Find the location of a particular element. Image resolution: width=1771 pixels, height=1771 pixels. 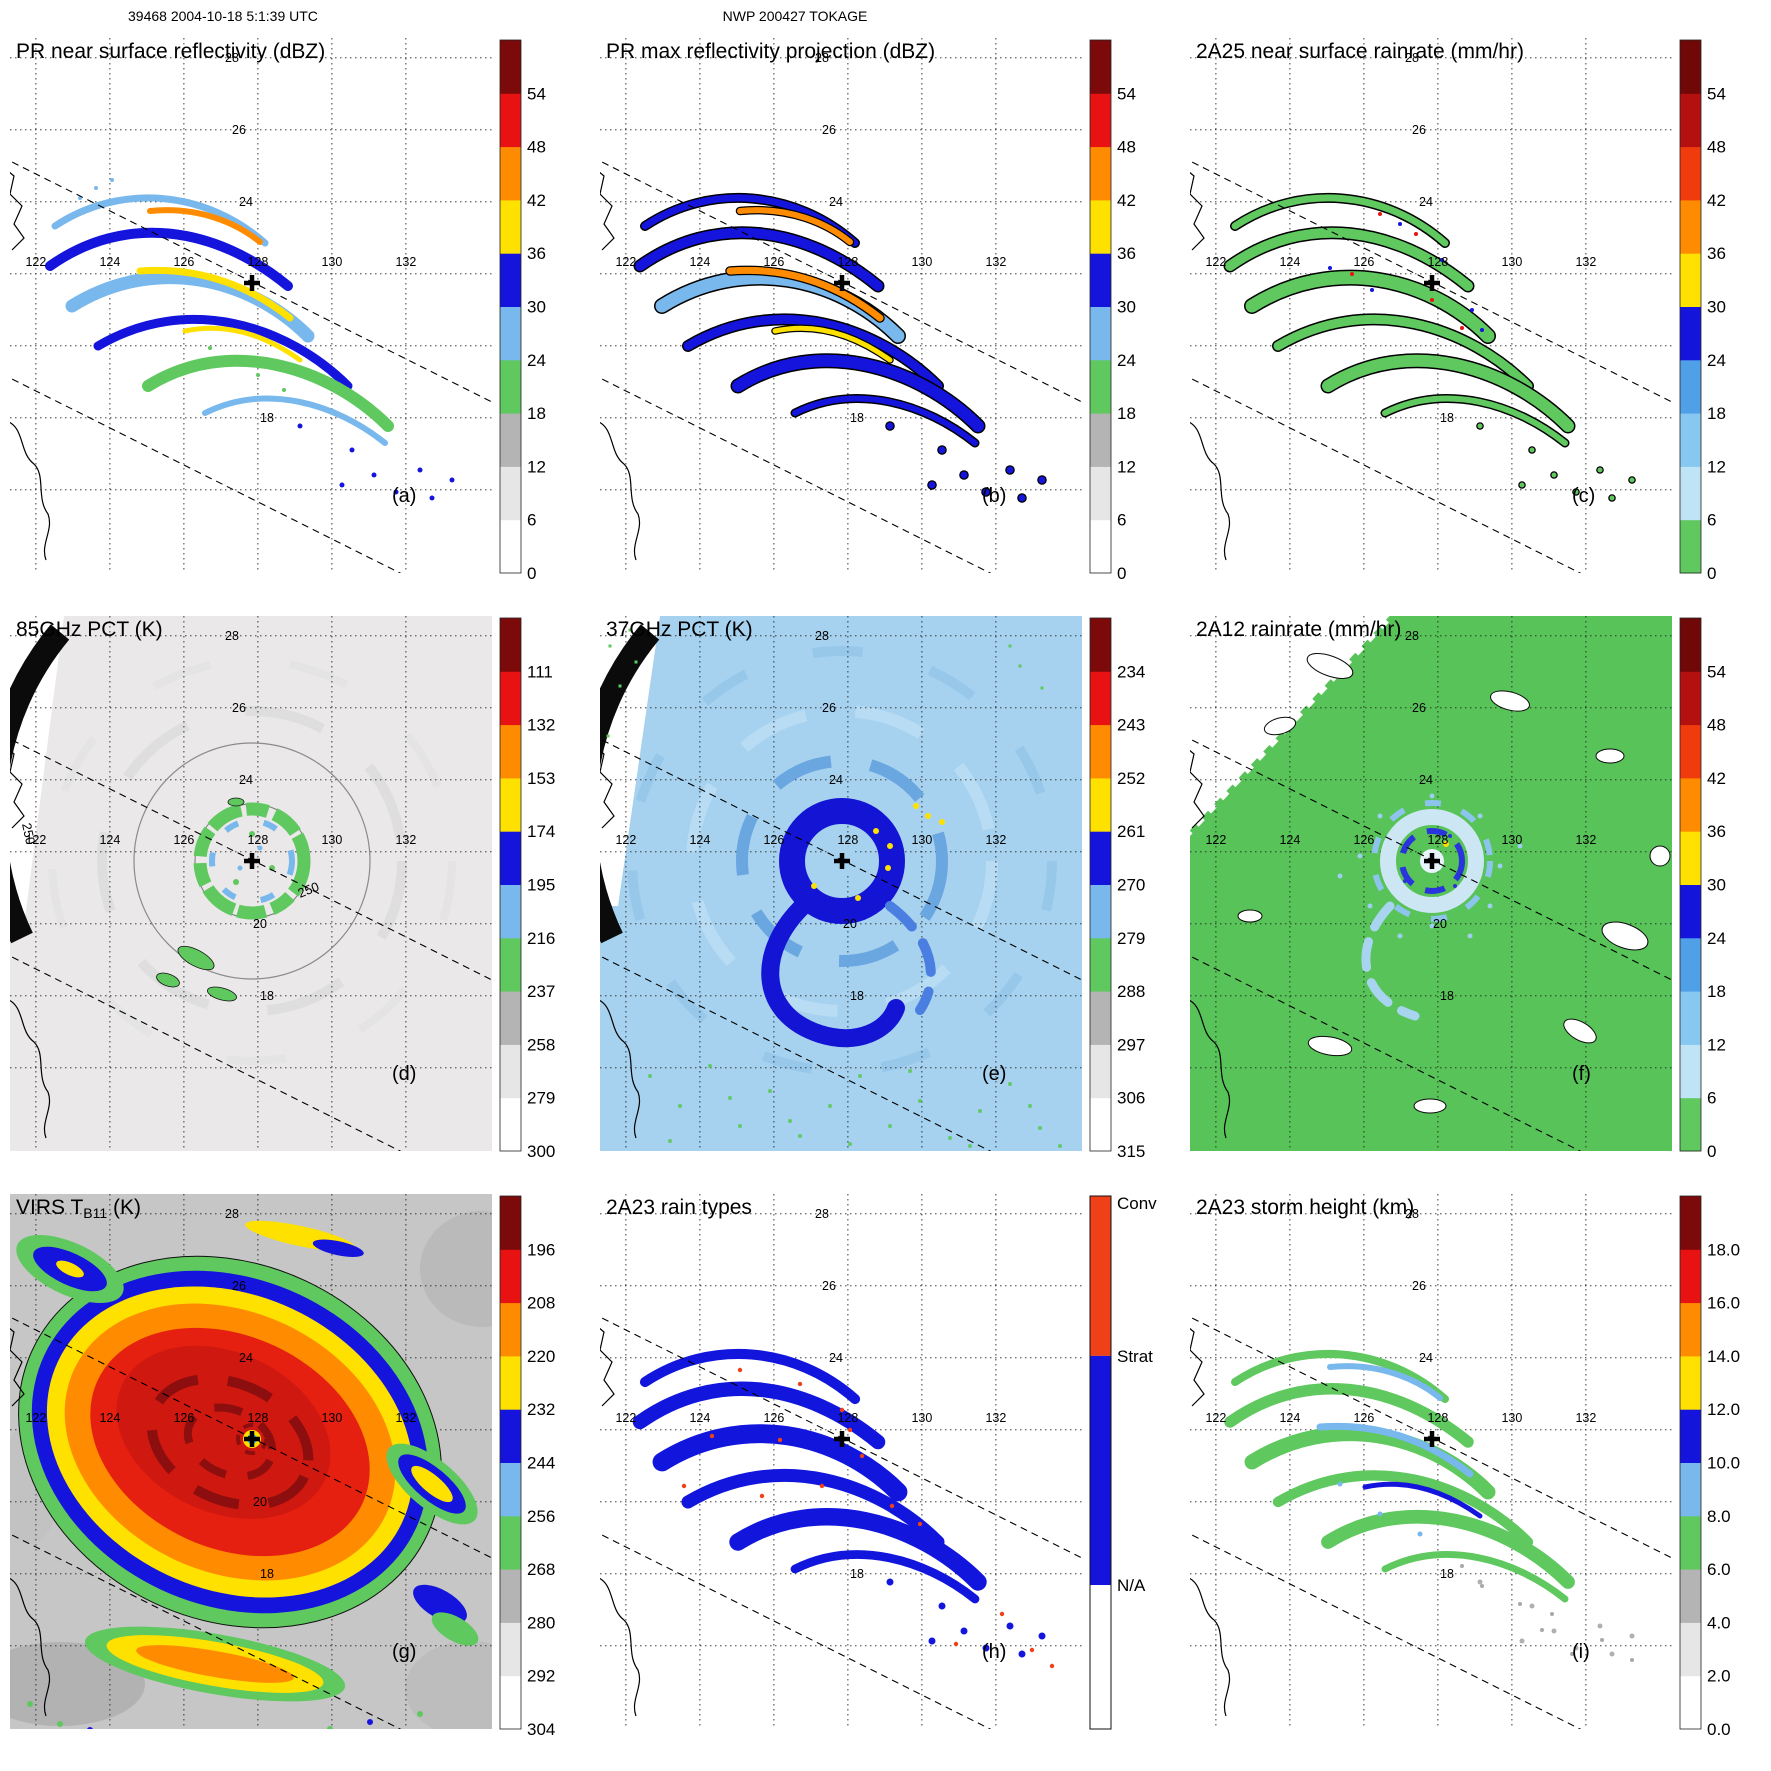

colorbar-tick-label: 16.0 is located at coordinates (1723, 1303).